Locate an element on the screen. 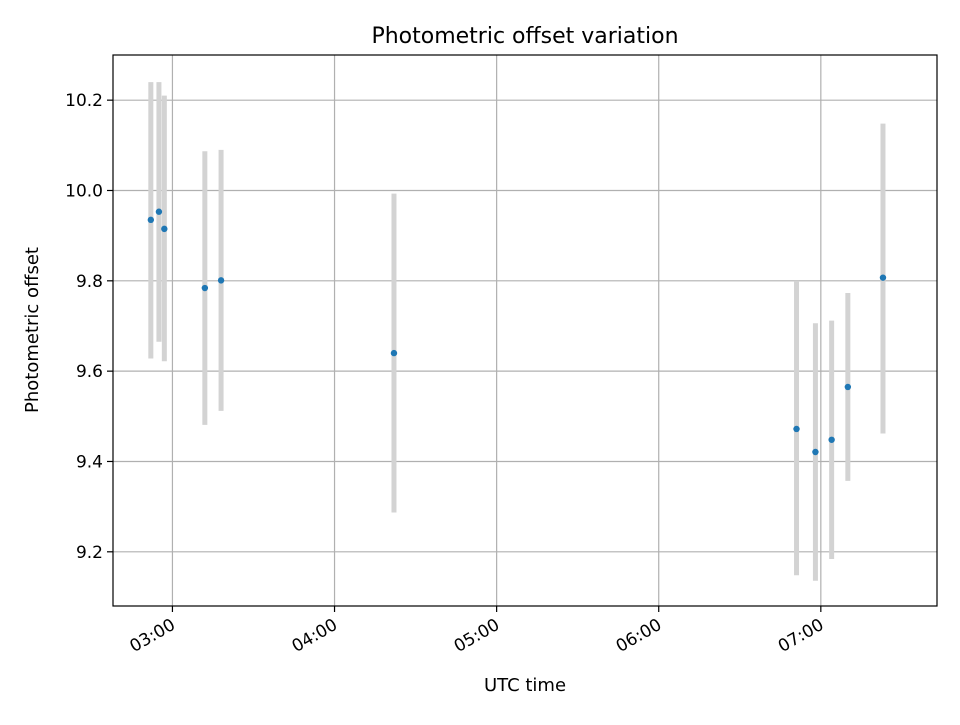 The height and width of the screenshot is (725, 960). y-tick-label: 10.2 is located at coordinates (84, 101).